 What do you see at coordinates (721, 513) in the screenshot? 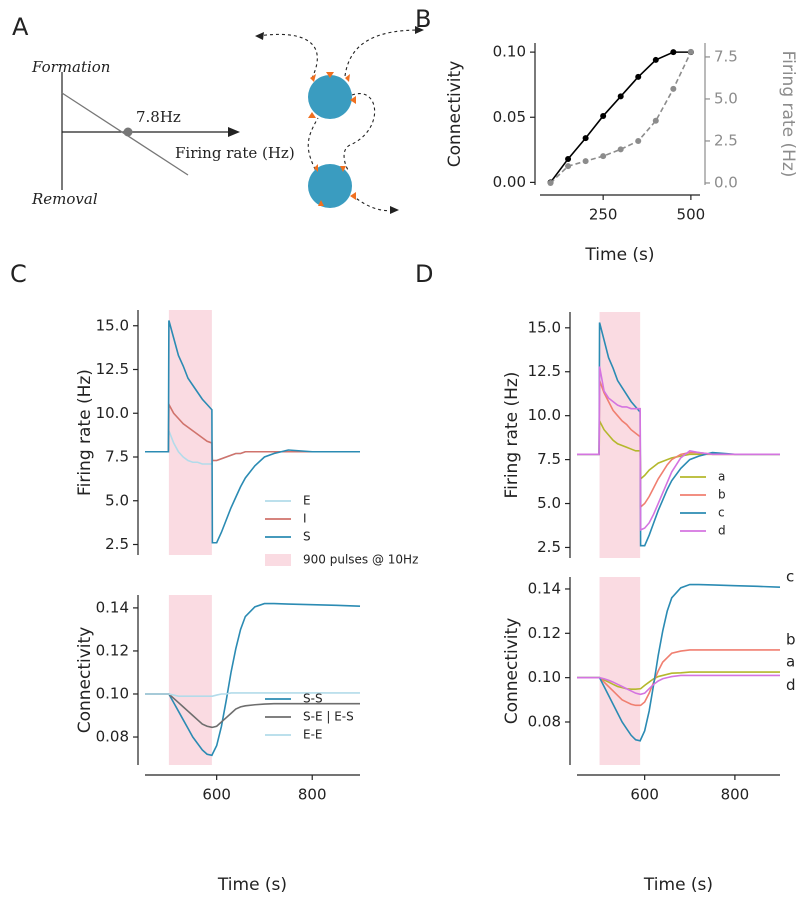
I see `legend-label: c` at bounding box center [721, 513].